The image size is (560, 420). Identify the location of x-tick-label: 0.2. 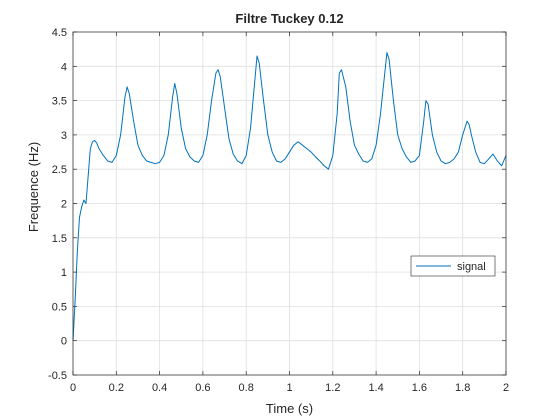
(116, 388).